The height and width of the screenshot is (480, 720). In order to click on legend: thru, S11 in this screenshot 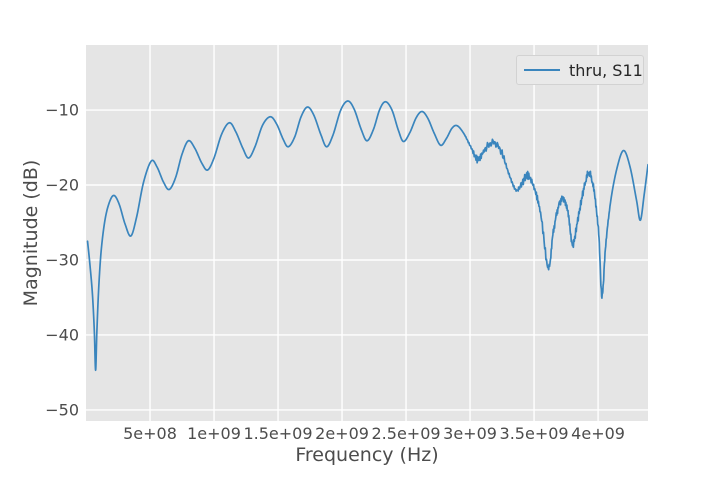, I will do `click(580, 70)`.